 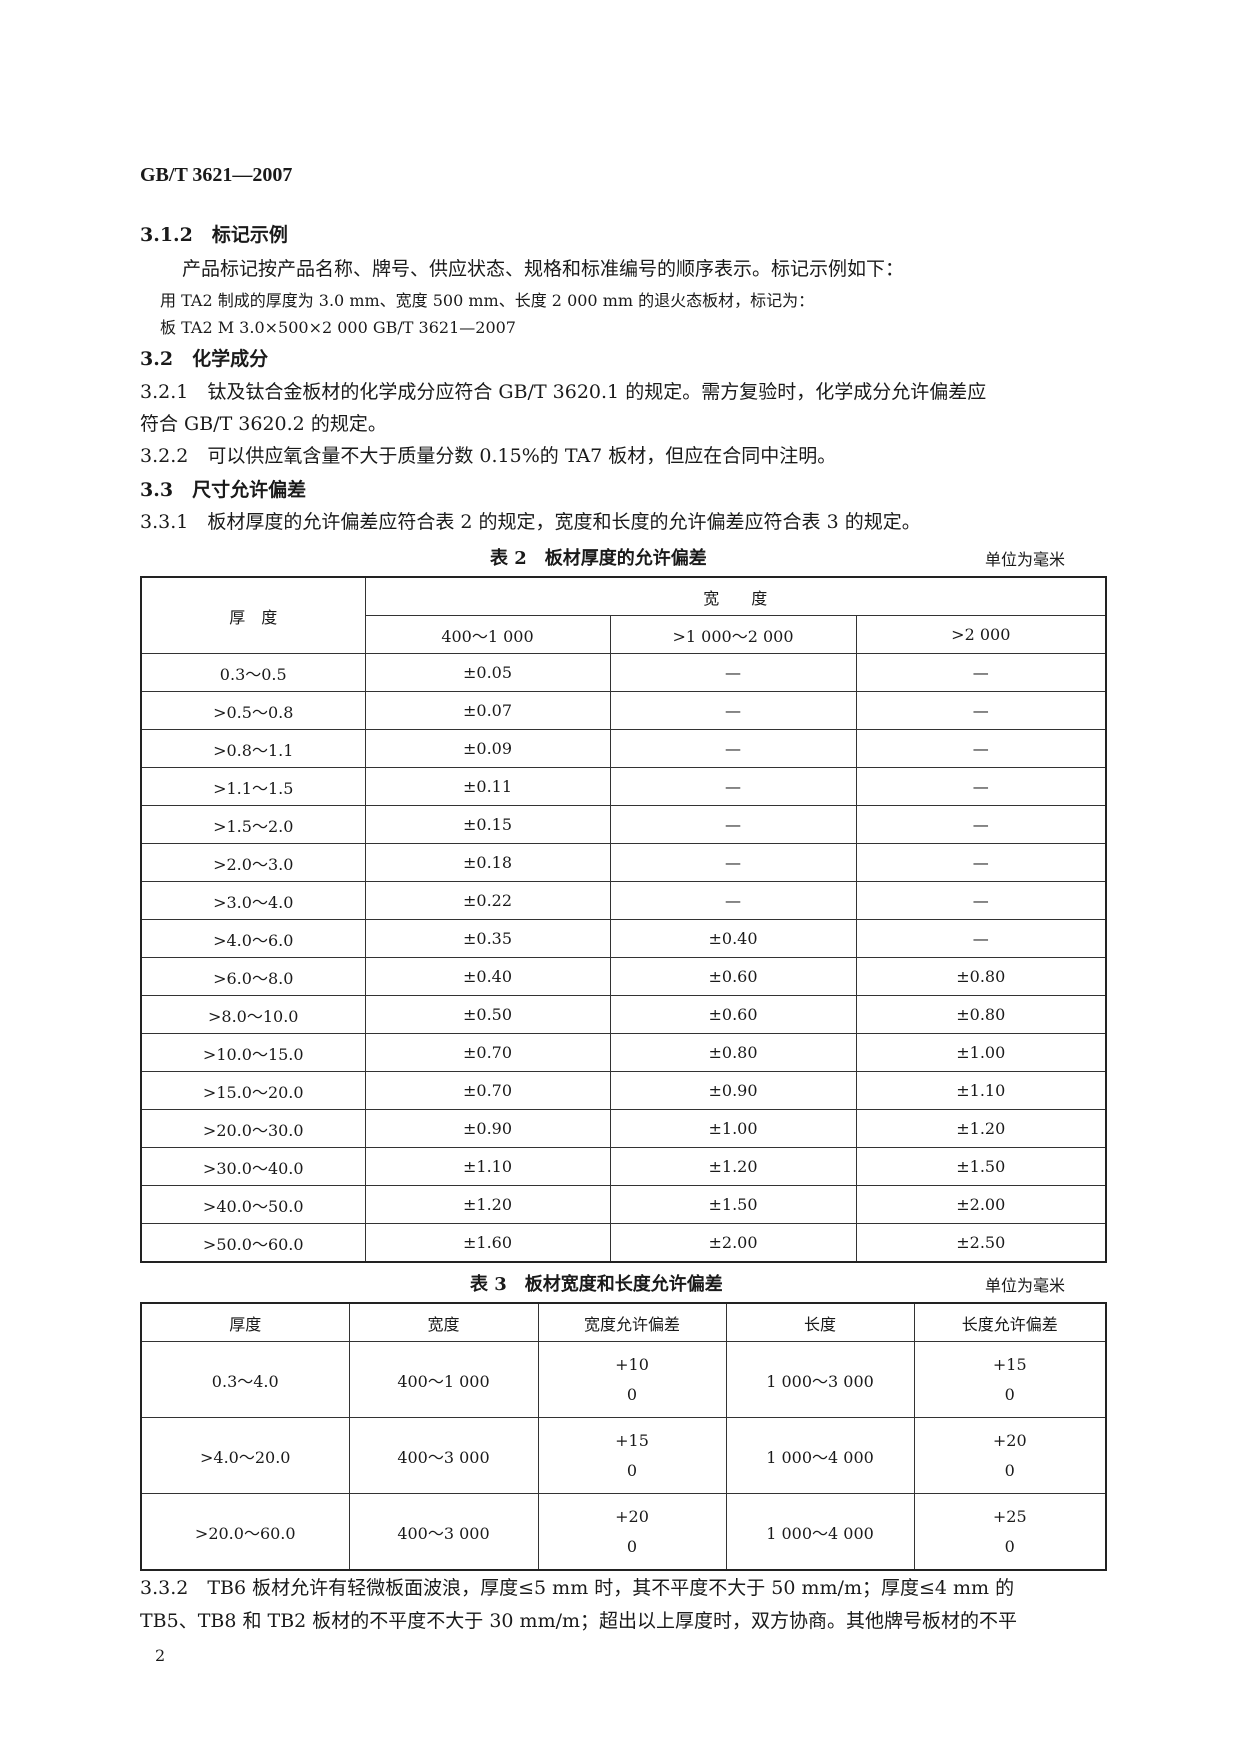 What do you see at coordinates (338, 327) in the screenshot?
I see `example-marking: 板 TA2 M 3.0×500×2 000 GB/T 3621—2007` at bounding box center [338, 327].